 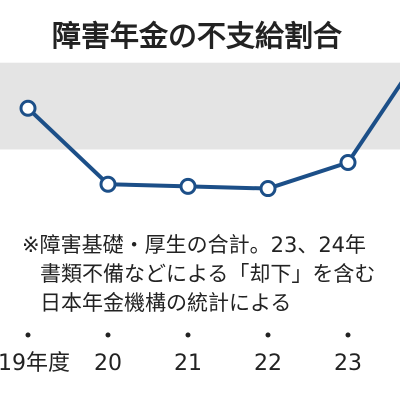 I want to click on annotation: 日本年金機構の統計による, so click(x=165, y=303).